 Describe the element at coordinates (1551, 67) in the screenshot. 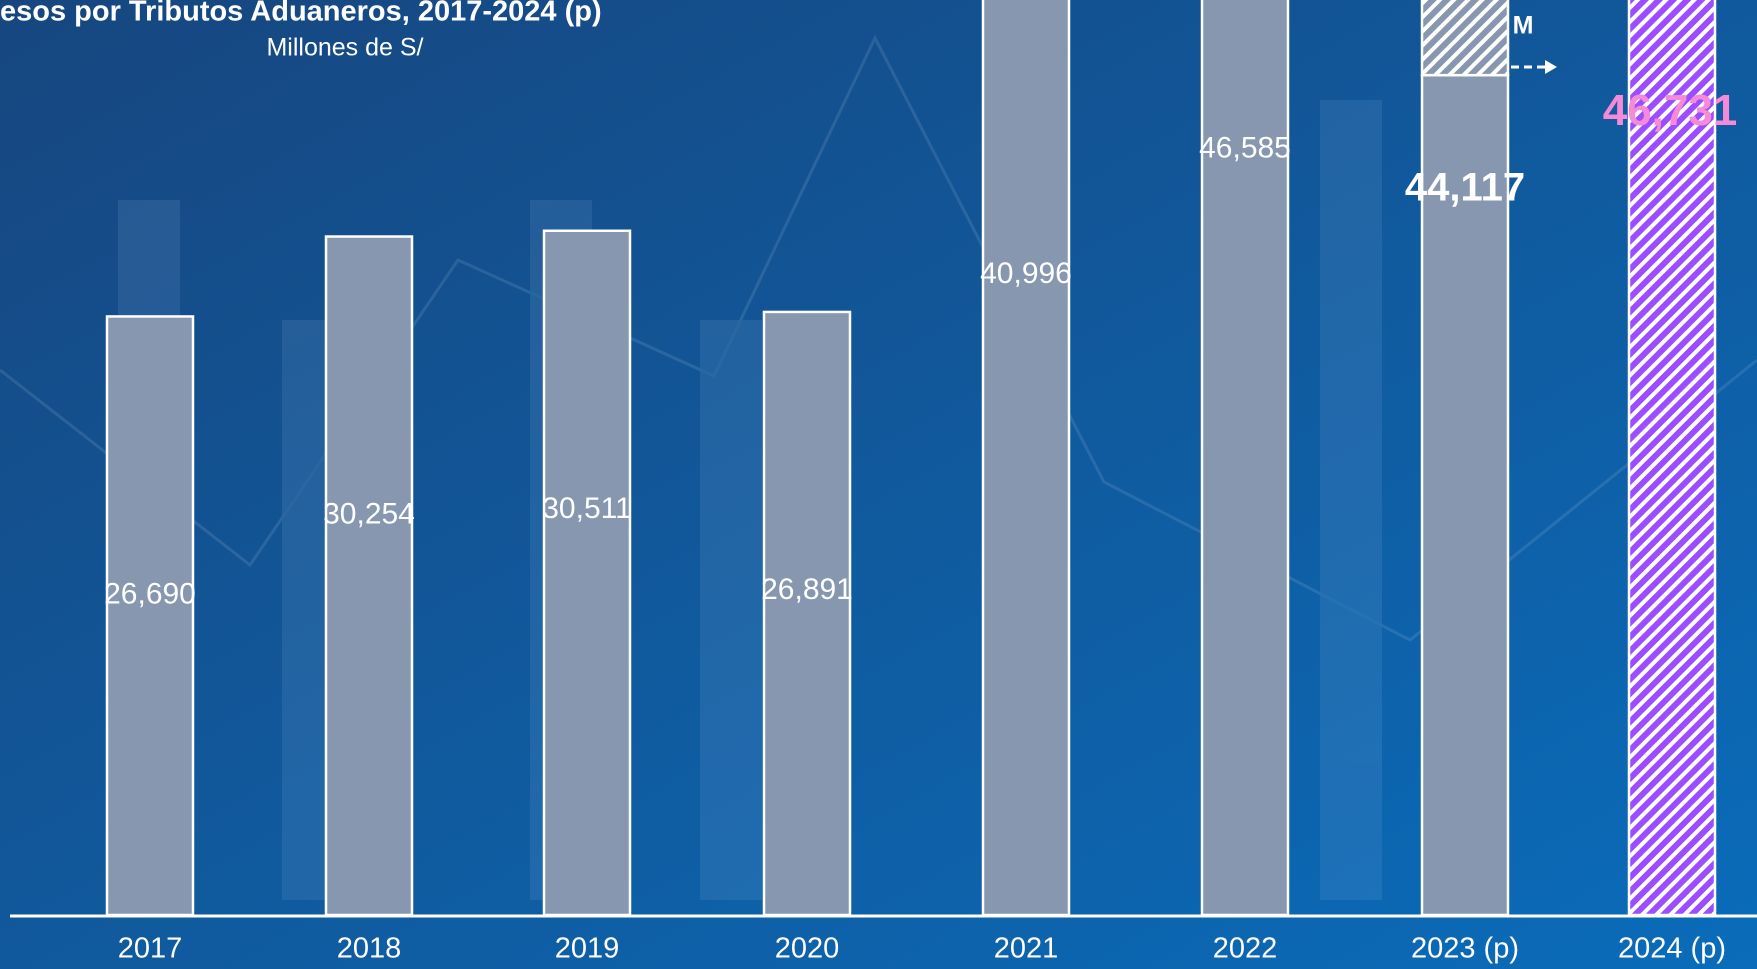

I see `annotation-arrowhead` at that location.